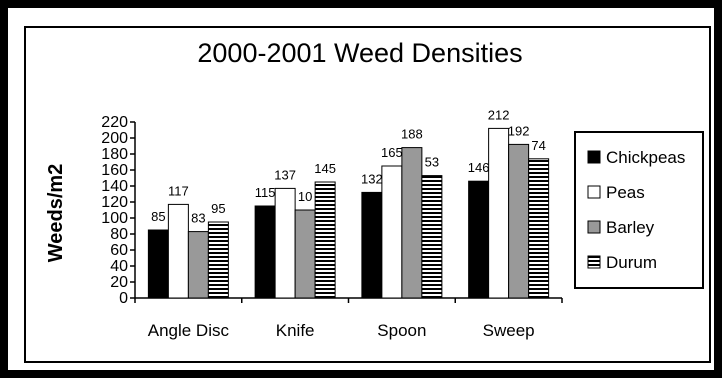 This screenshot has width=722, height=378. What do you see at coordinates (645, 157) in the screenshot?
I see `legend-label-chickpeas: Chickpeas` at bounding box center [645, 157].